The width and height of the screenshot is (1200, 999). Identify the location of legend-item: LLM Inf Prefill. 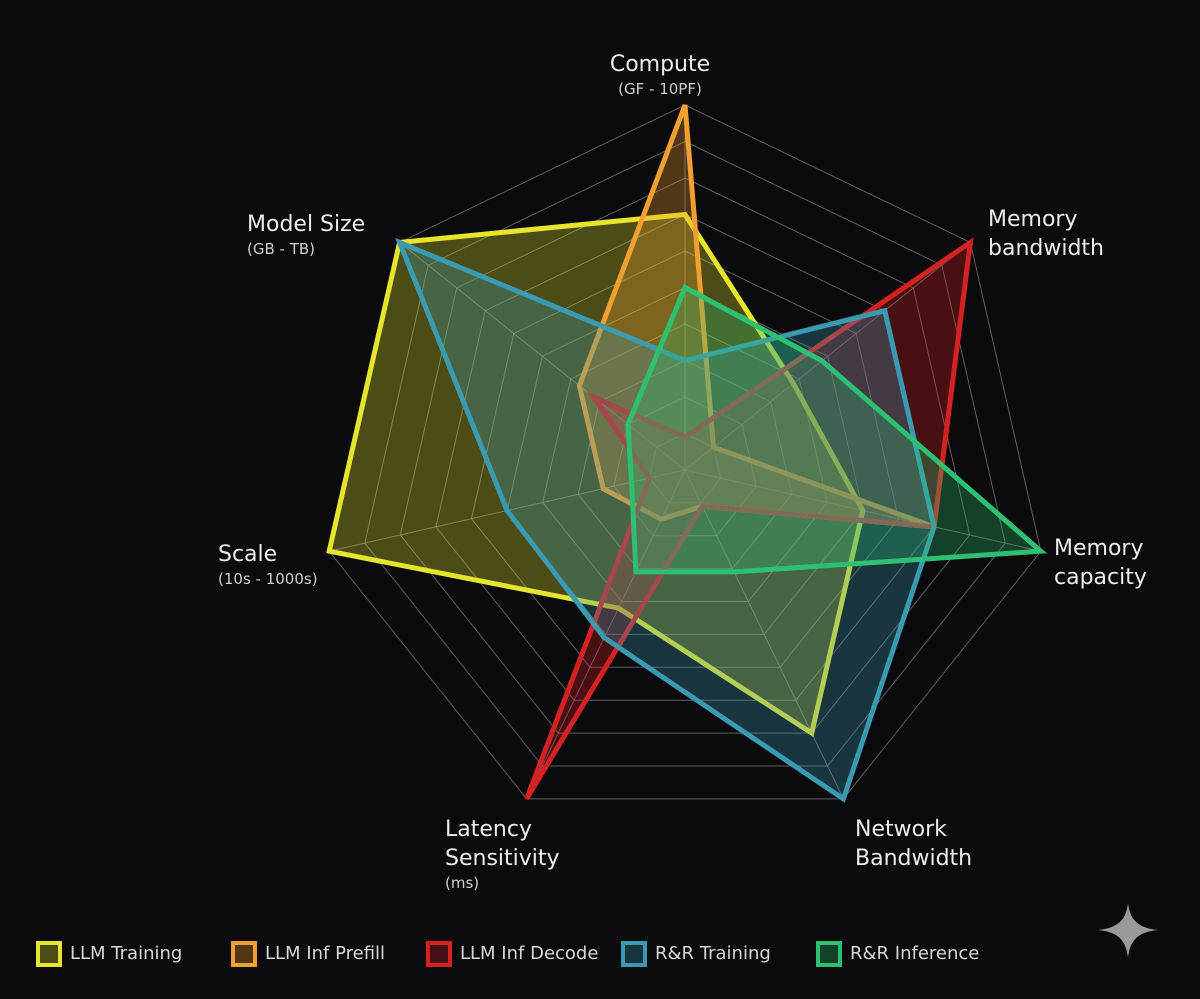
(308, 954).